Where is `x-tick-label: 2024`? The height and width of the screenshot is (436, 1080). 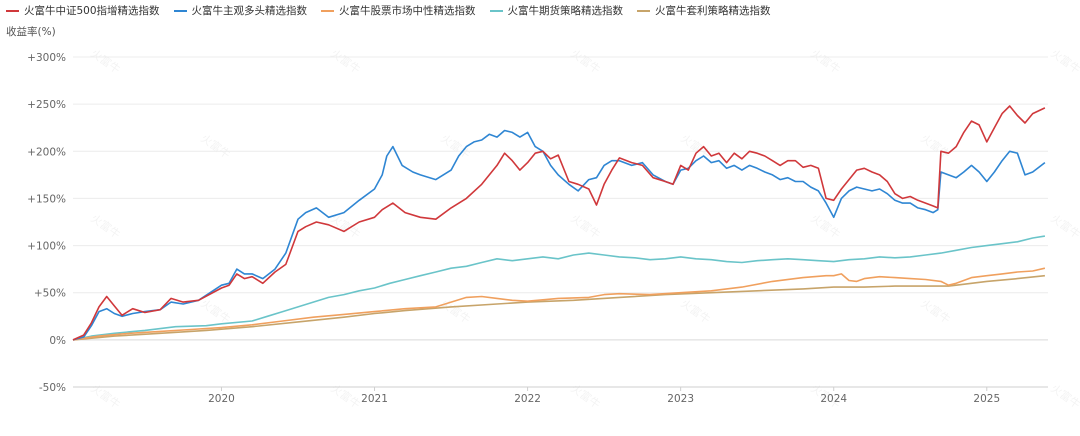 x-tick-label: 2024 is located at coordinates (833, 399).